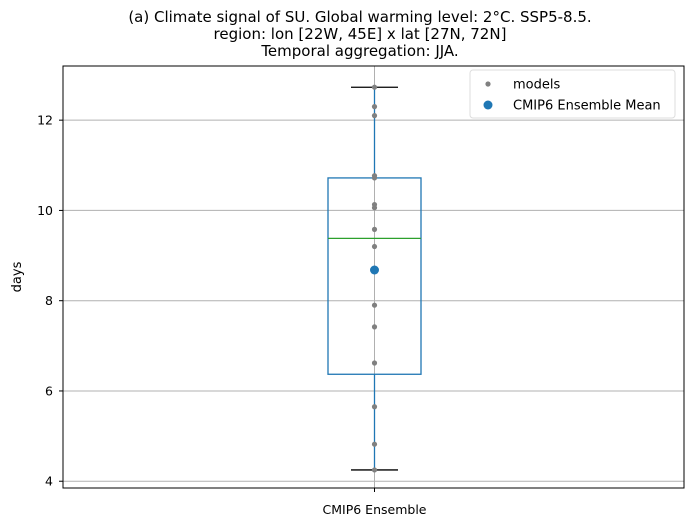  I want to click on y-tick-label-4: 4, so click(49, 481).